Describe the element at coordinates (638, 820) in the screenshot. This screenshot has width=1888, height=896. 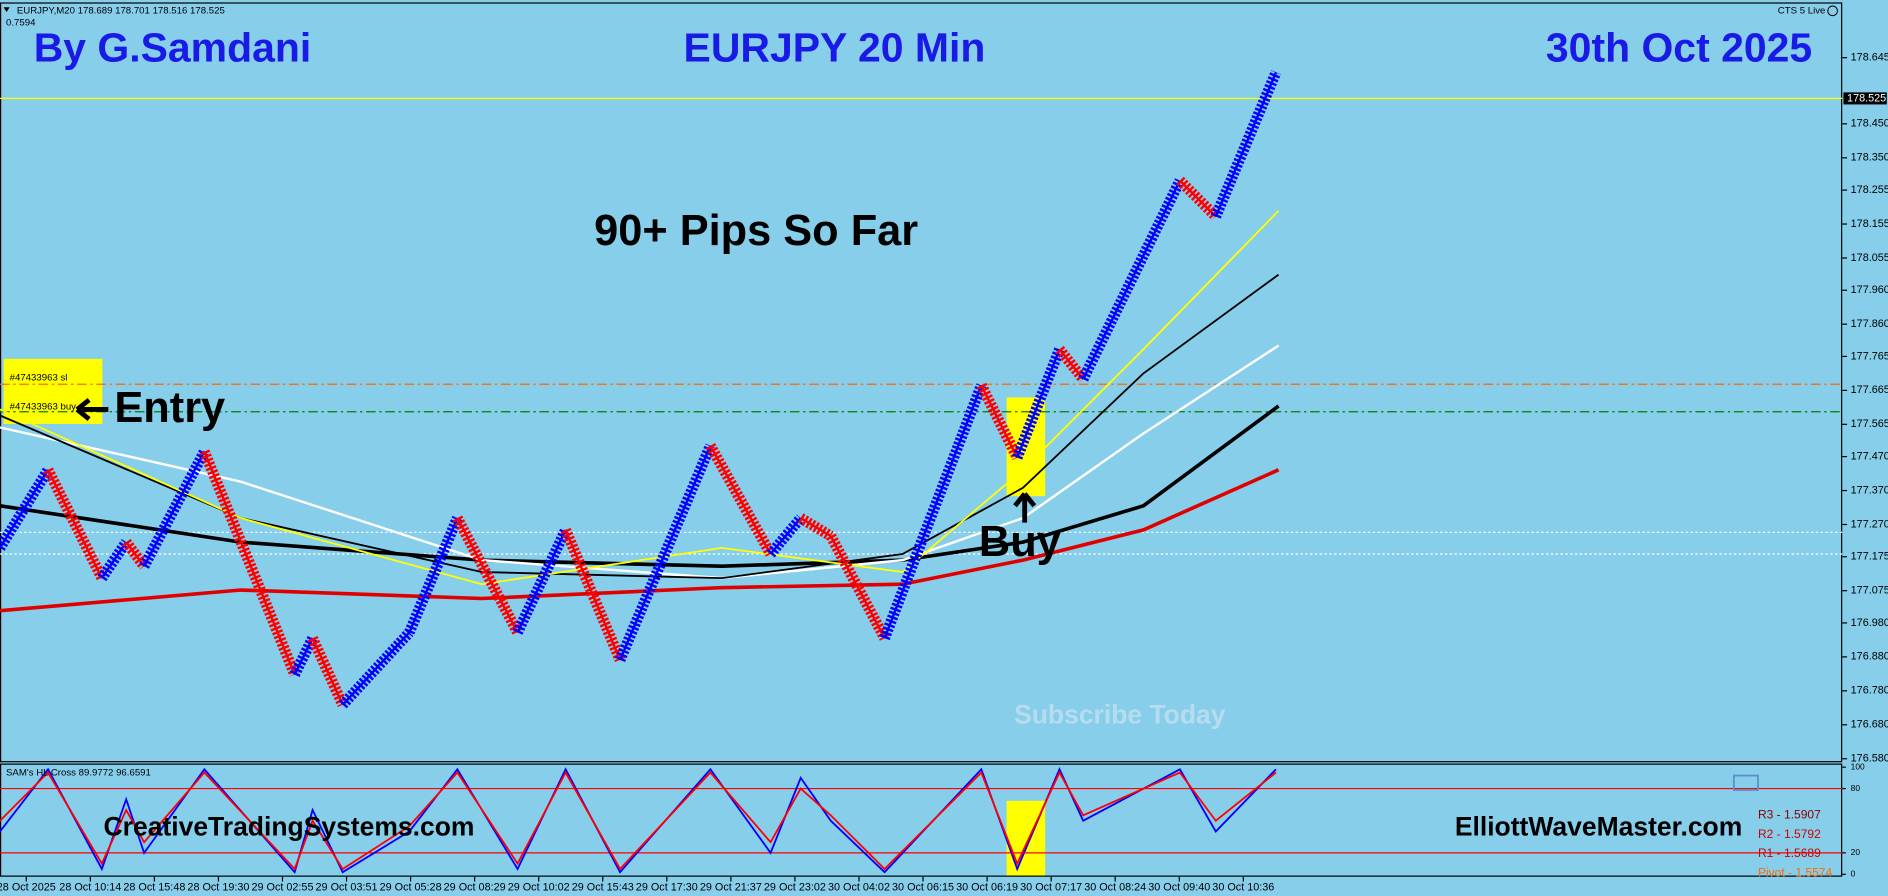
I see `oscillator-line` at that location.